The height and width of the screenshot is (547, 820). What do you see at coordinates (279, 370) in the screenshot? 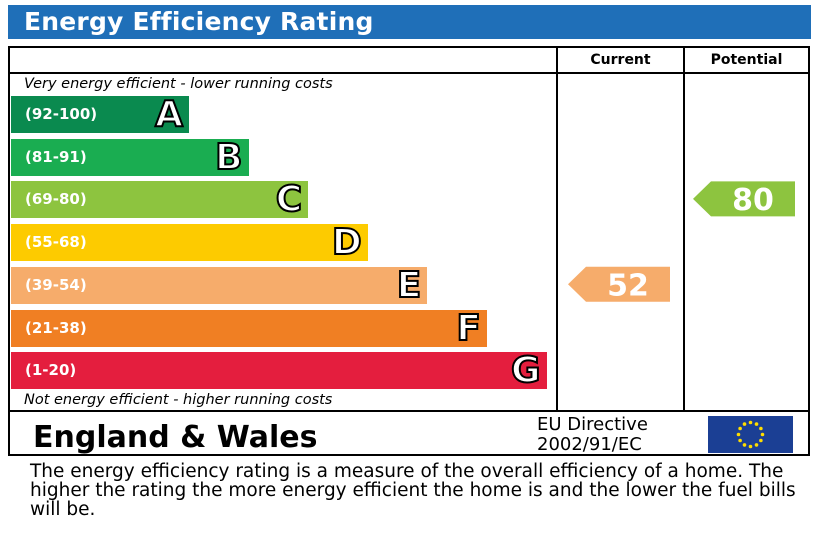
I see `band-g: (1-20) G` at bounding box center [279, 370].